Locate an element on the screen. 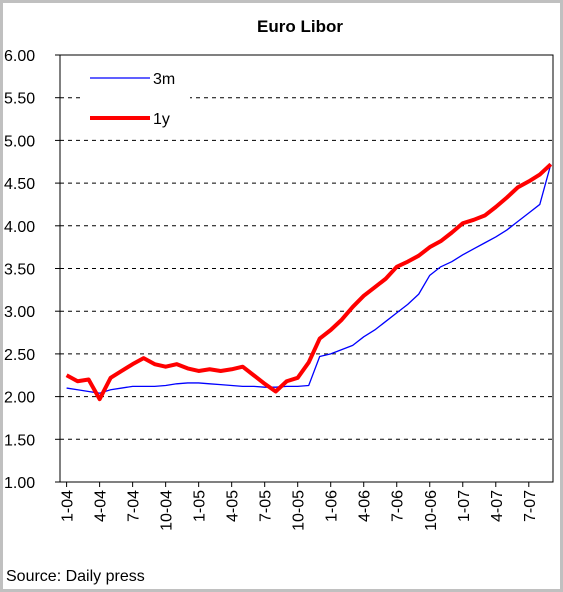 Image resolution: width=563 pixels, height=592 pixels. x-tick-label: 10-06 is located at coordinates (431, 510).